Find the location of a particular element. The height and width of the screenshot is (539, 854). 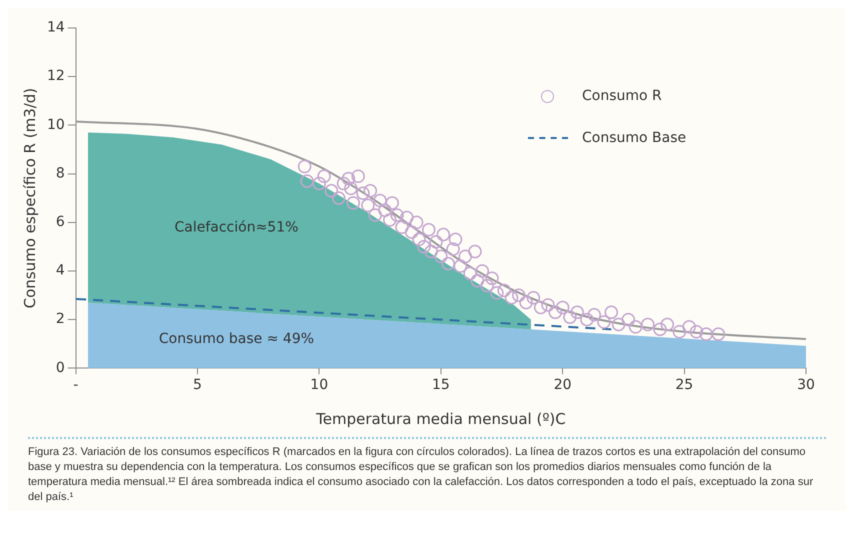

y-tick-label: 10 is located at coordinates (55, 124).